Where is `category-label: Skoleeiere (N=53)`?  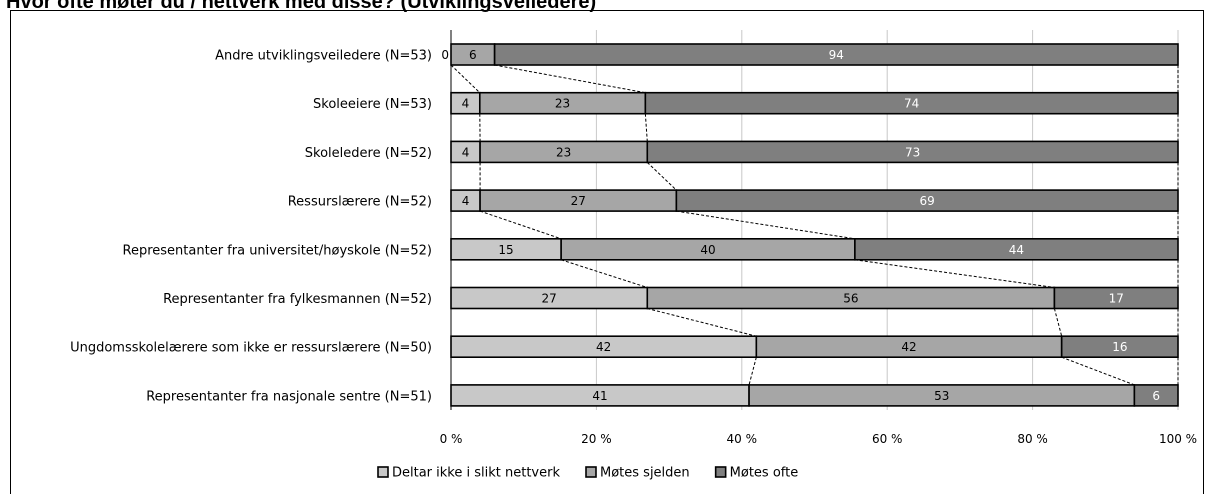
category-label: Skoleeiere (N=53) is located at coordinates (372, 104).